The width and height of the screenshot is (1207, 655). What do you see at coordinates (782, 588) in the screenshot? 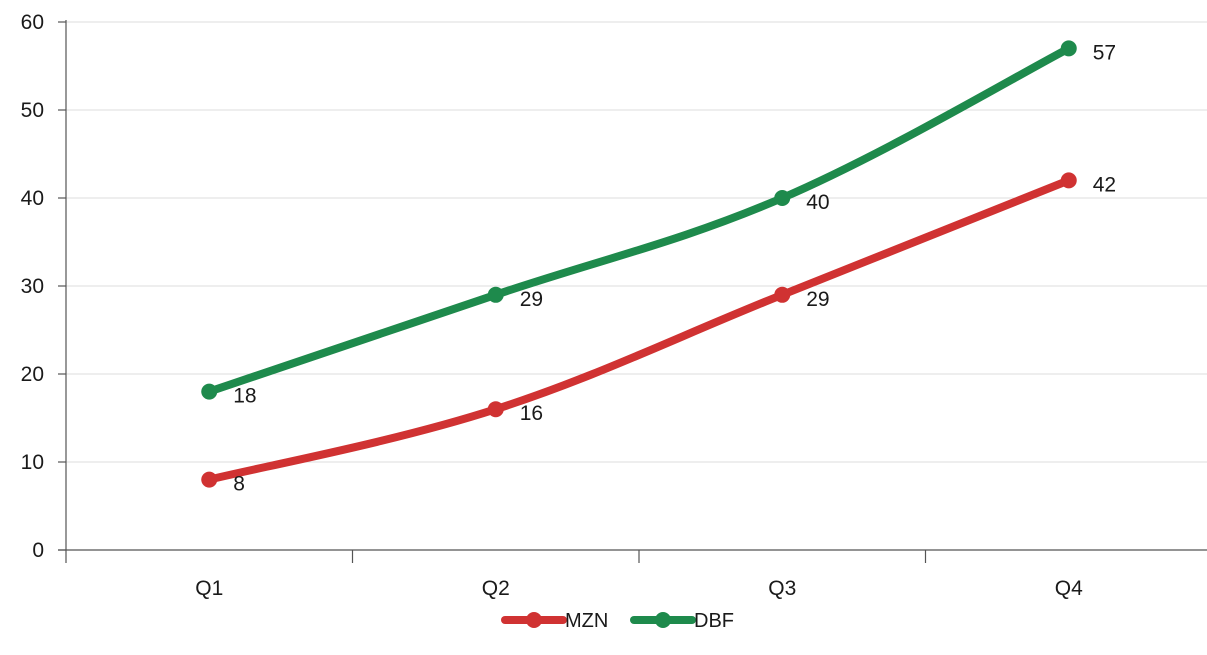
I see `x-tick-label: Q3` at bounding box center [782, 588].